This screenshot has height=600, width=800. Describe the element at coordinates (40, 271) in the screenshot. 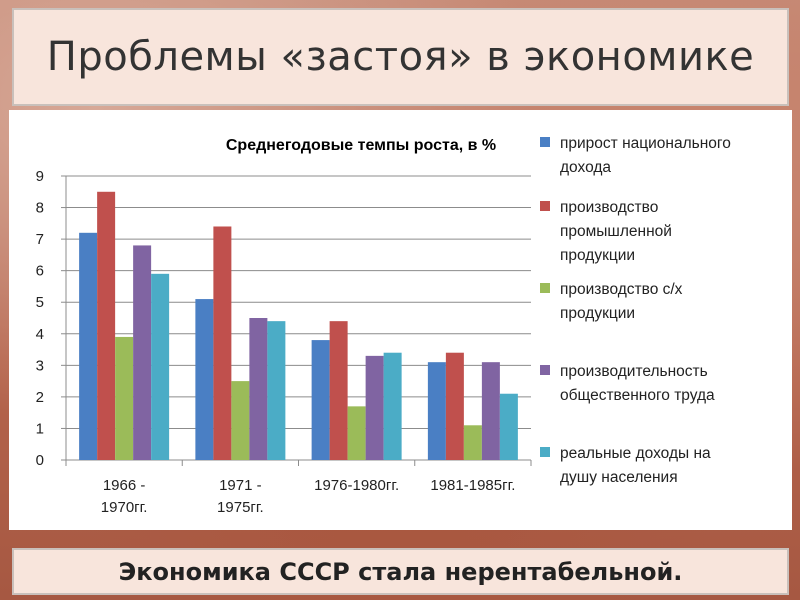

I see `y-tick-label: 6` at that location.